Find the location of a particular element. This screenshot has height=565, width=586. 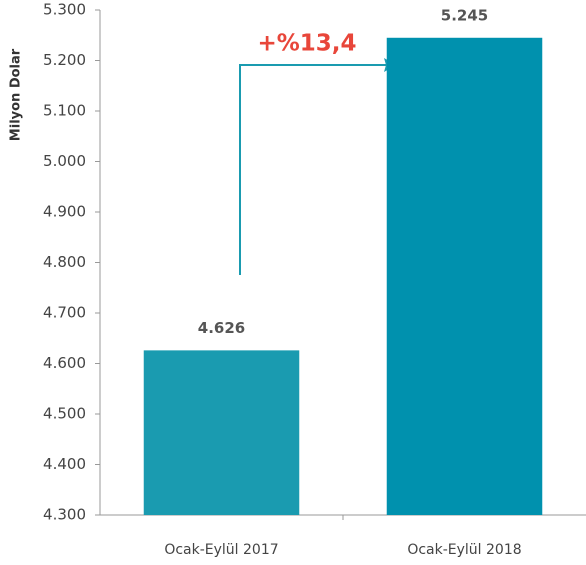

value-label: 5.245 is located at coordinates (464, 15).